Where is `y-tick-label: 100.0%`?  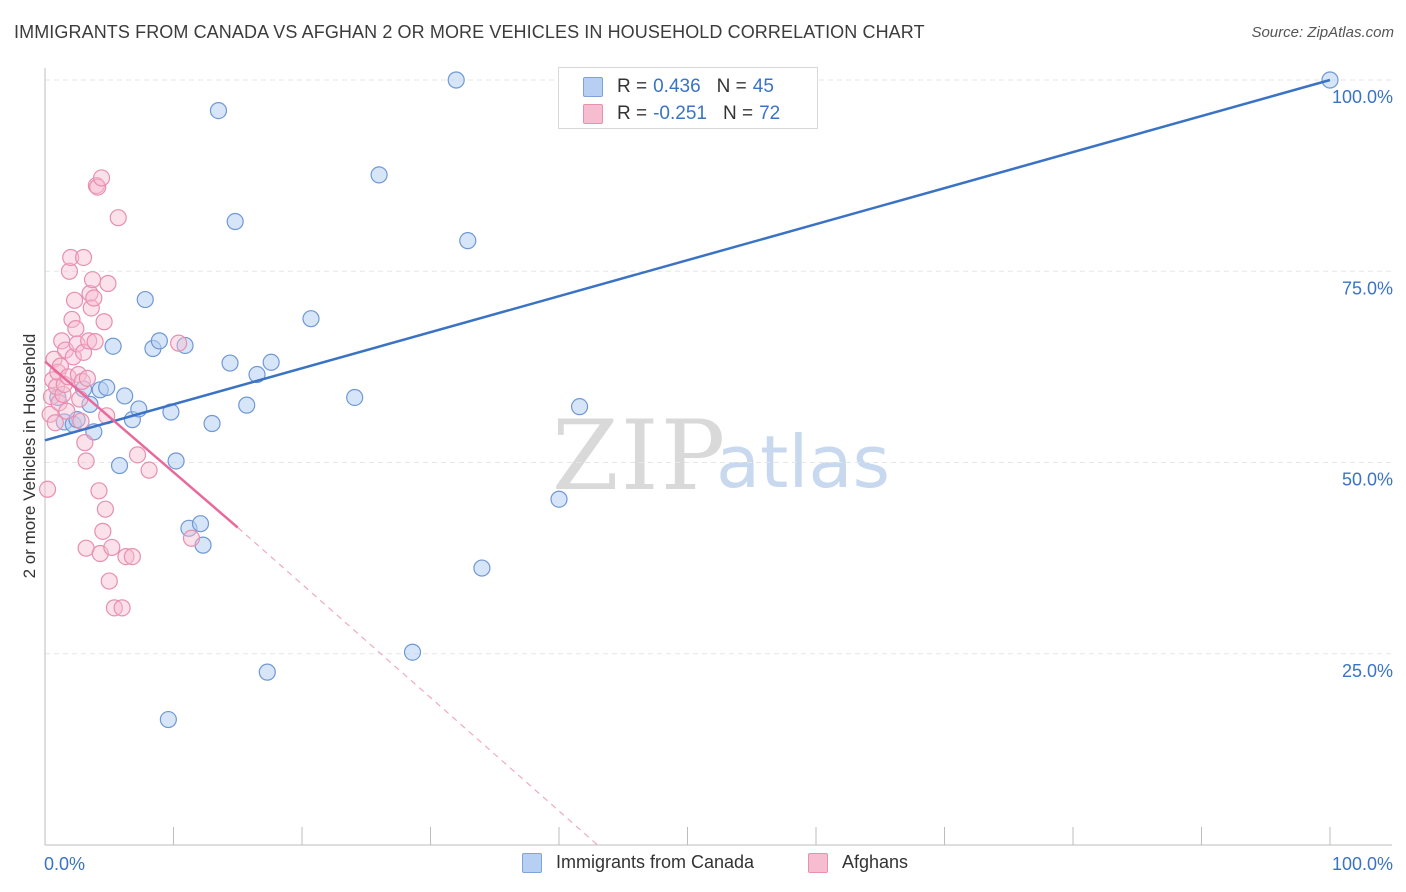 y-tick-label: 100.0% is located at coordinates (1362, 97).